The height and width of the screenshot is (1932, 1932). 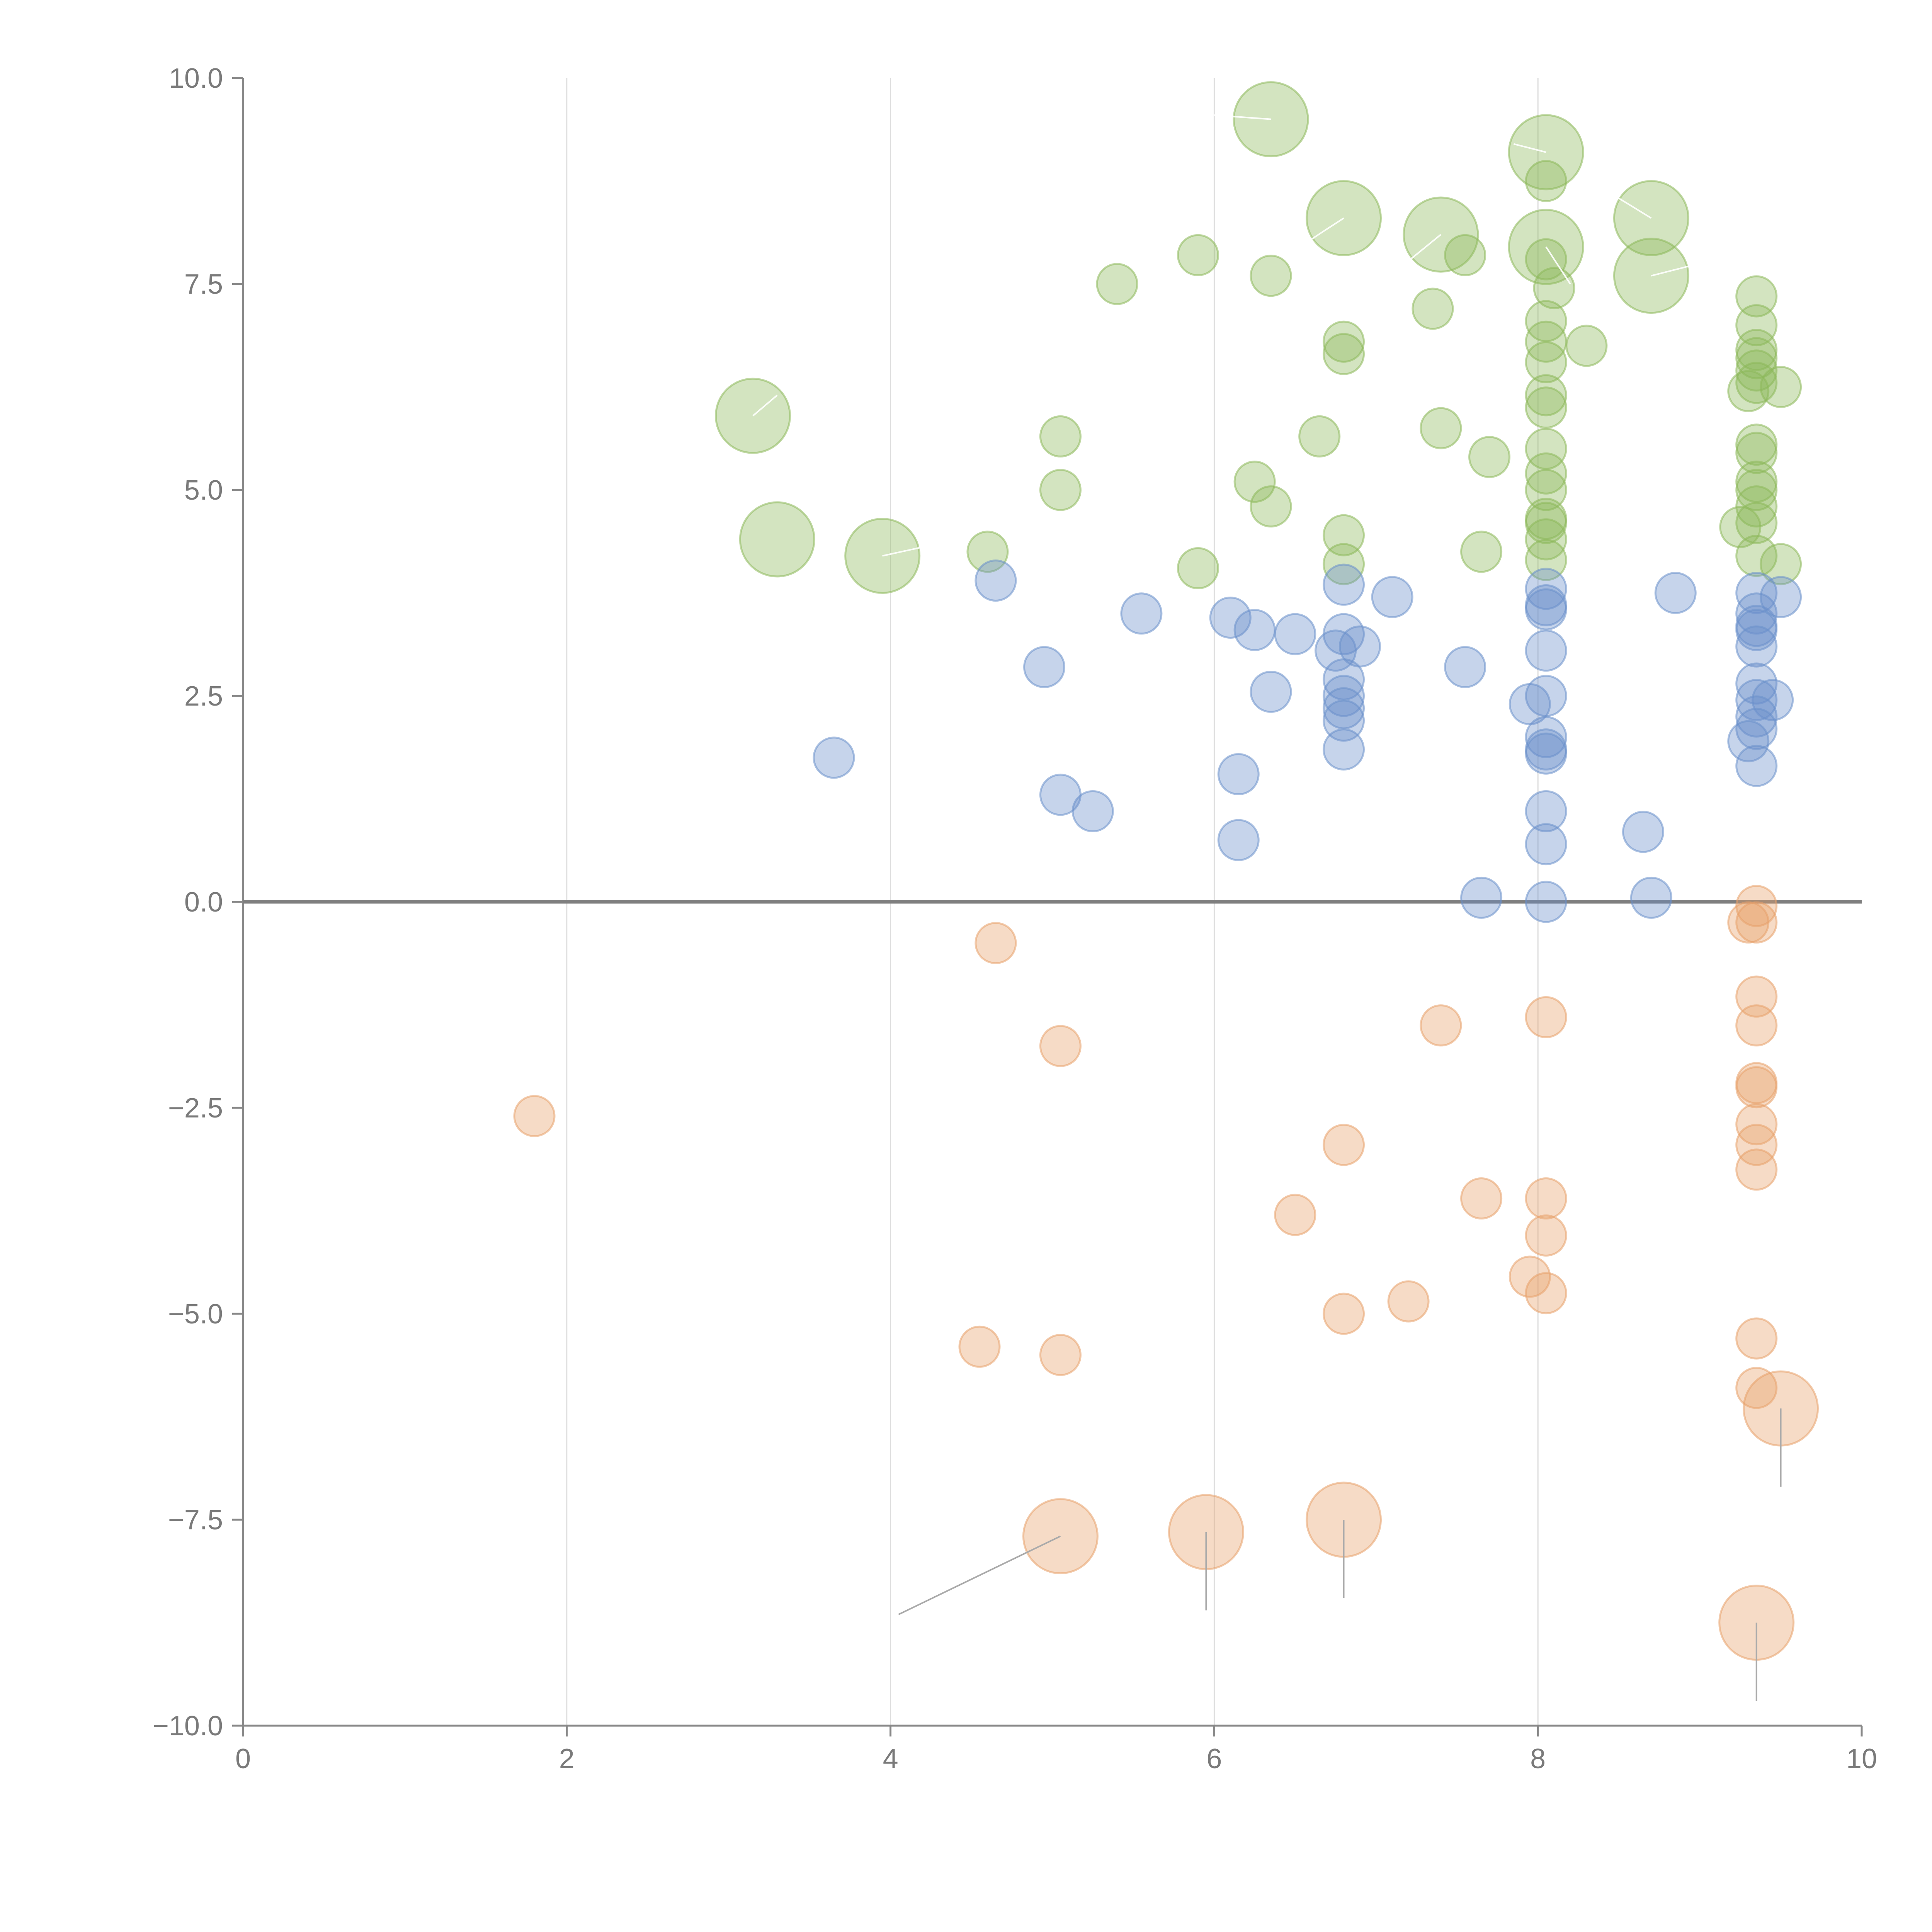 What do you see at coordinates (204, 491) in the screenshot?
I see `y-tick-label: 5.0` at bounding box center [204, 491].